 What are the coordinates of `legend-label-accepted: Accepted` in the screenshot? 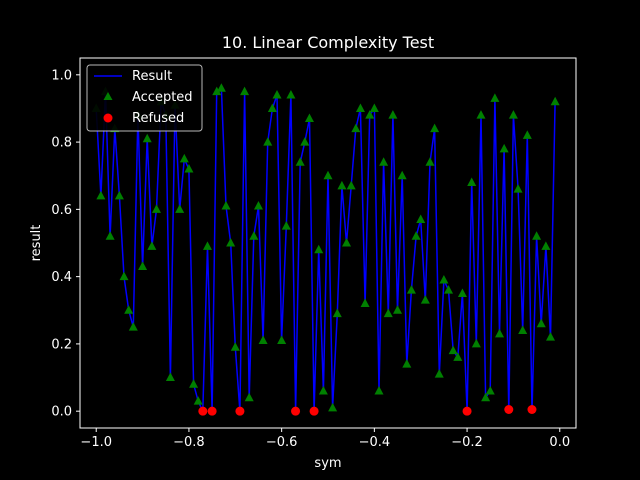 It's located at (162, 97).